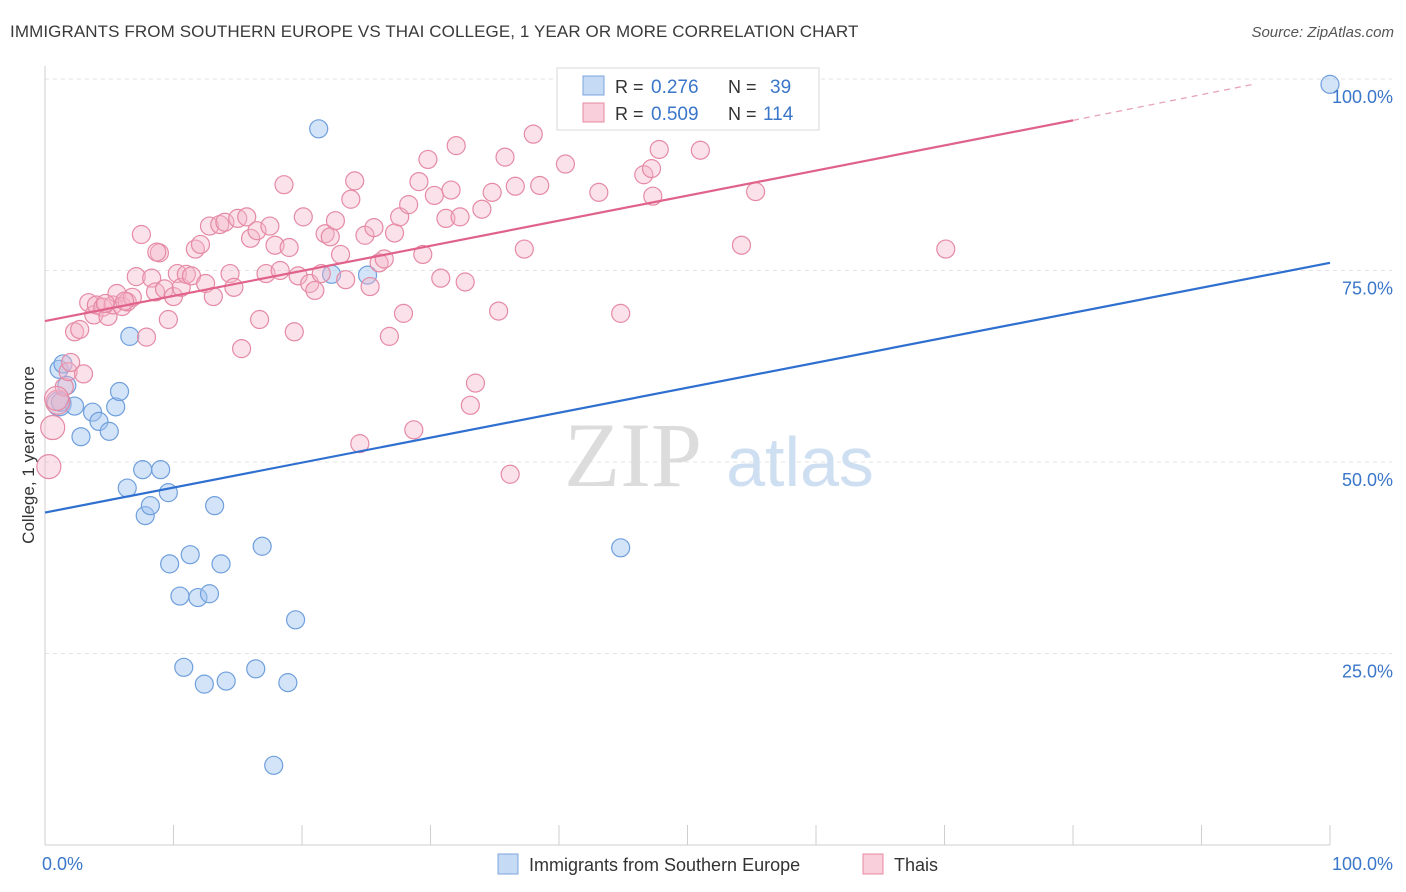 This screenshot has height=892, width=1406. What do you see at coordinates (508, 864) in the screenshot?
I see `bottom-legend-swatch-blue` at bounding box center [508, 864].